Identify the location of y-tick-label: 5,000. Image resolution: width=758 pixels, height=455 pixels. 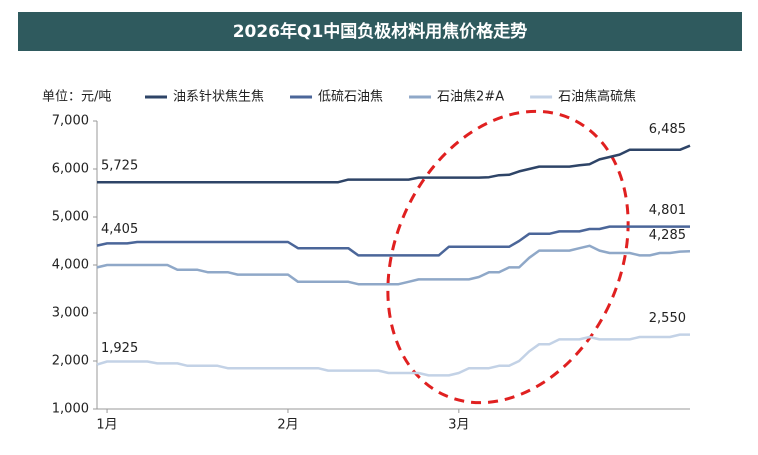
(70, 217).